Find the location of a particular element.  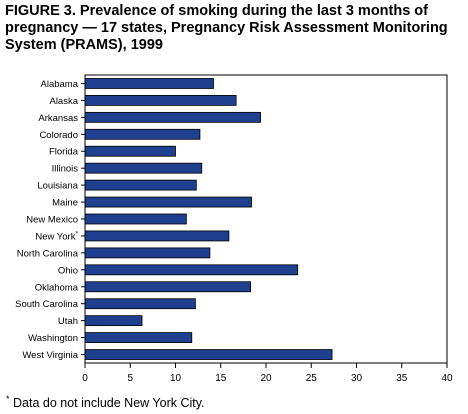

x-tick-label: 40 is located at coordinates (447, 378).